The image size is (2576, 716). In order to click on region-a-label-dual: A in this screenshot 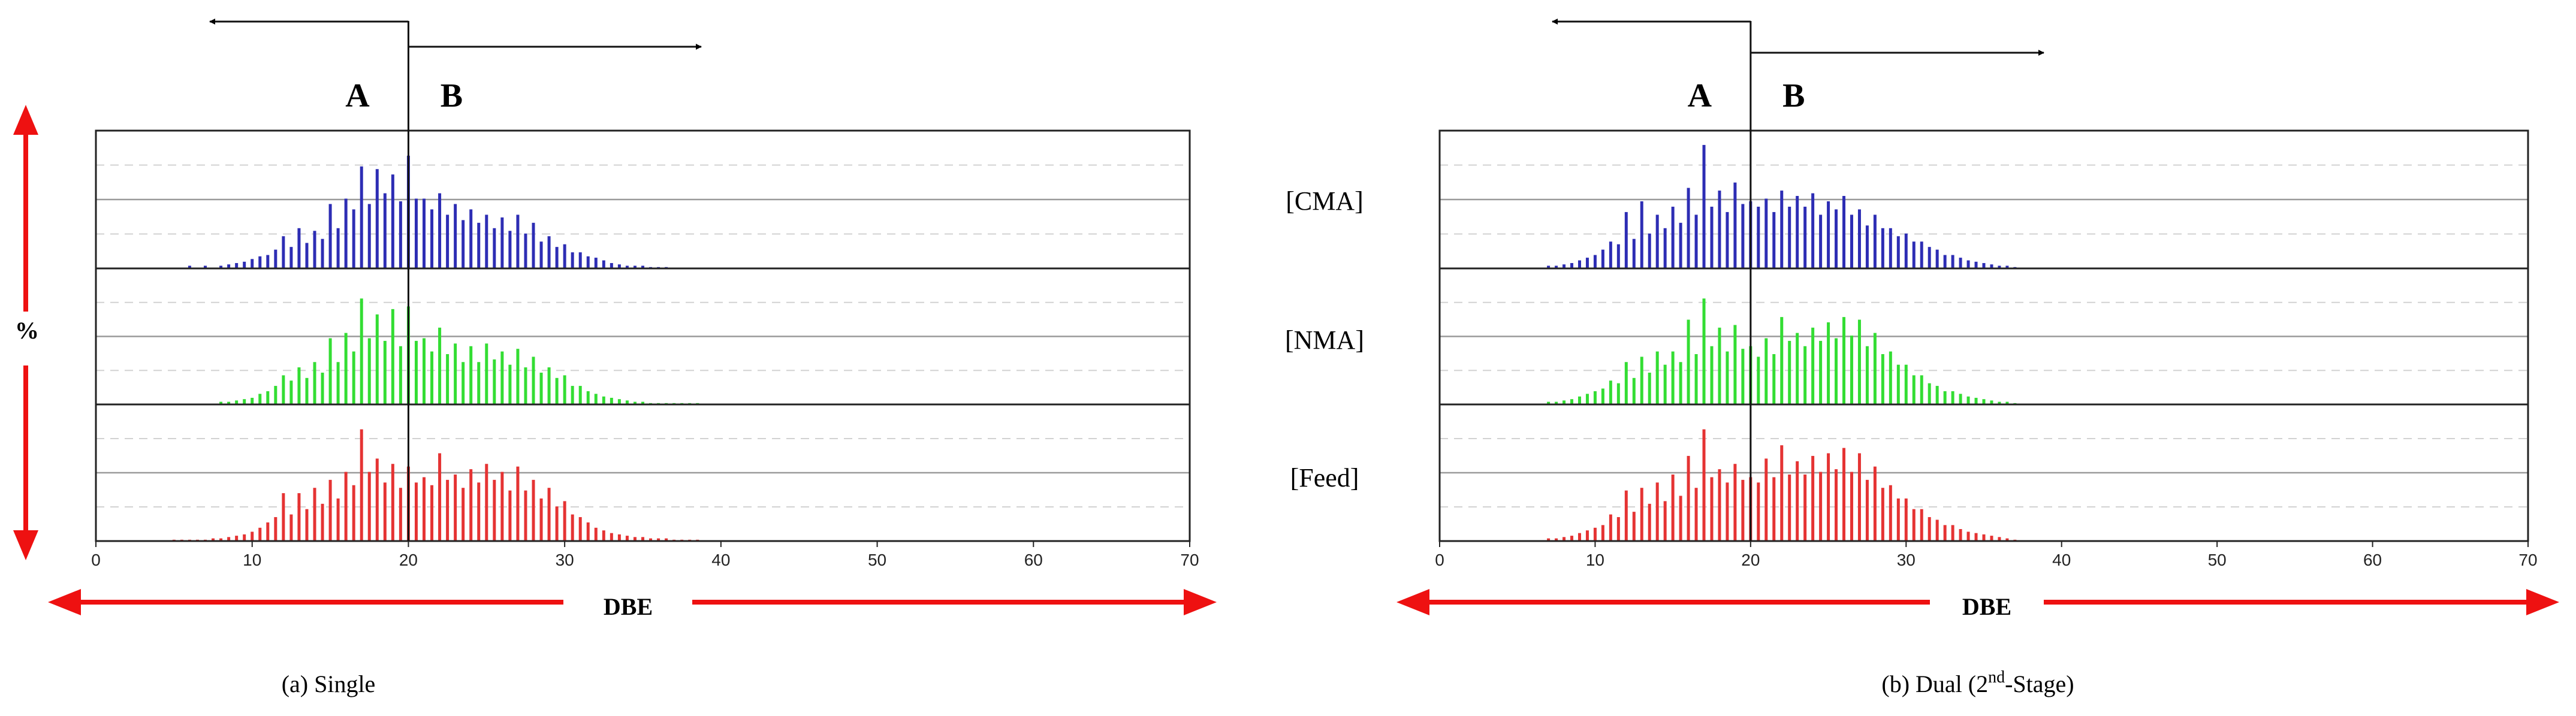, I will do `click(1700, 95)`.